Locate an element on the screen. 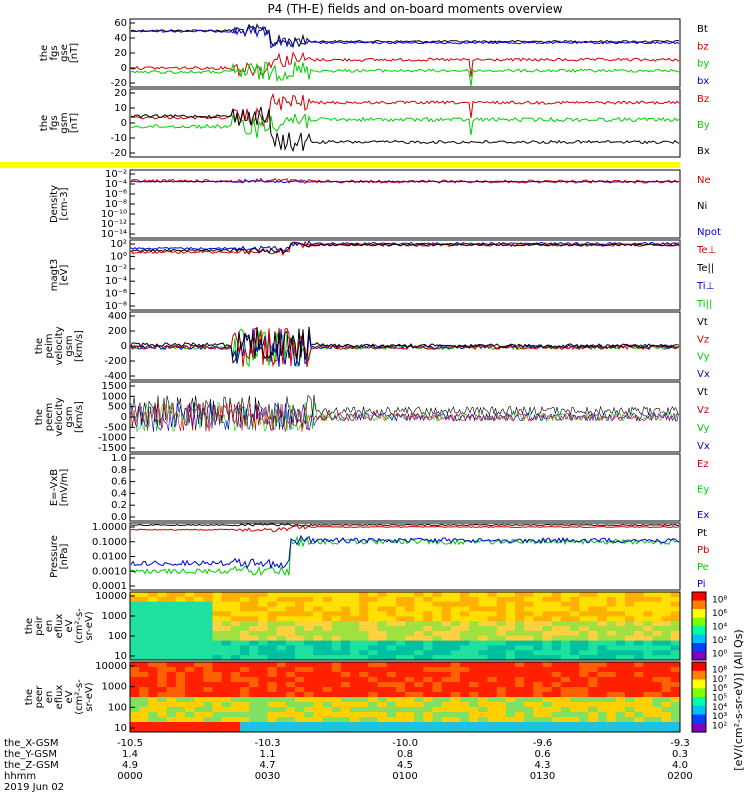  y-tick-label: 0 is located at coordinates (124, 68).